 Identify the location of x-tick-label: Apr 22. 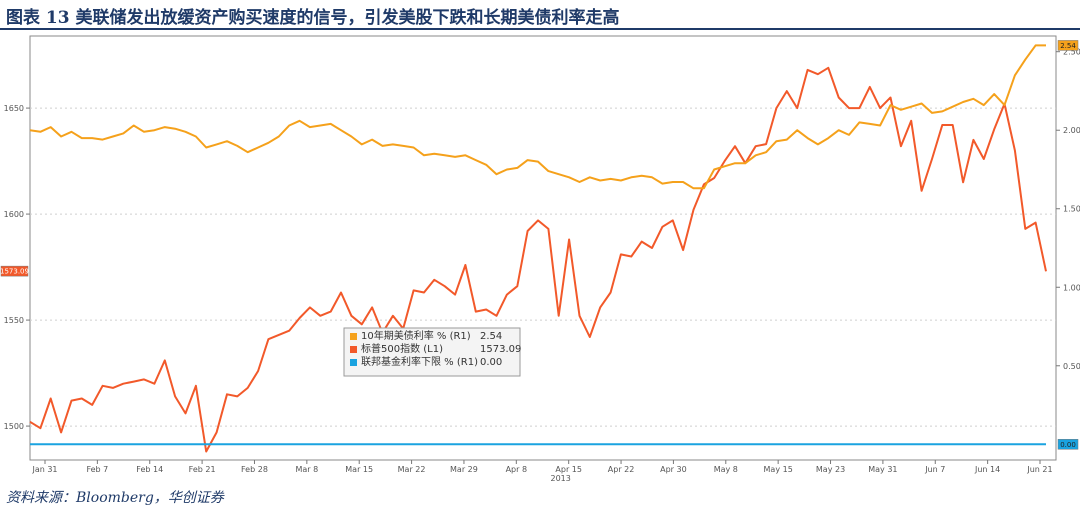
(621, 469).